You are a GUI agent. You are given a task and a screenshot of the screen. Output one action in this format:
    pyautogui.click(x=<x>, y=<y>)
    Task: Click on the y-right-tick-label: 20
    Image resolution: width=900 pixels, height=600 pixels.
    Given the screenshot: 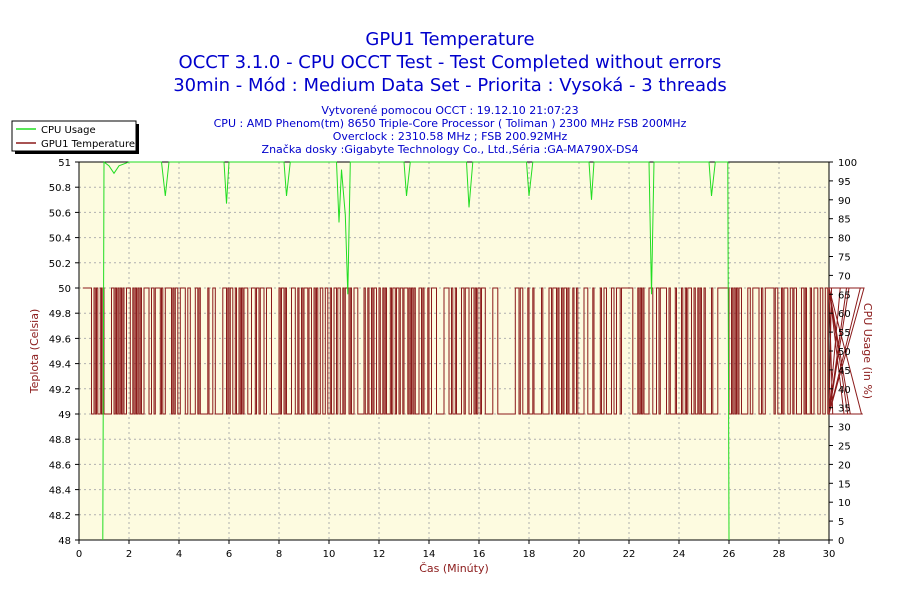 What is the action you would take?
    pyautogui.click(x=844, y=465)
    